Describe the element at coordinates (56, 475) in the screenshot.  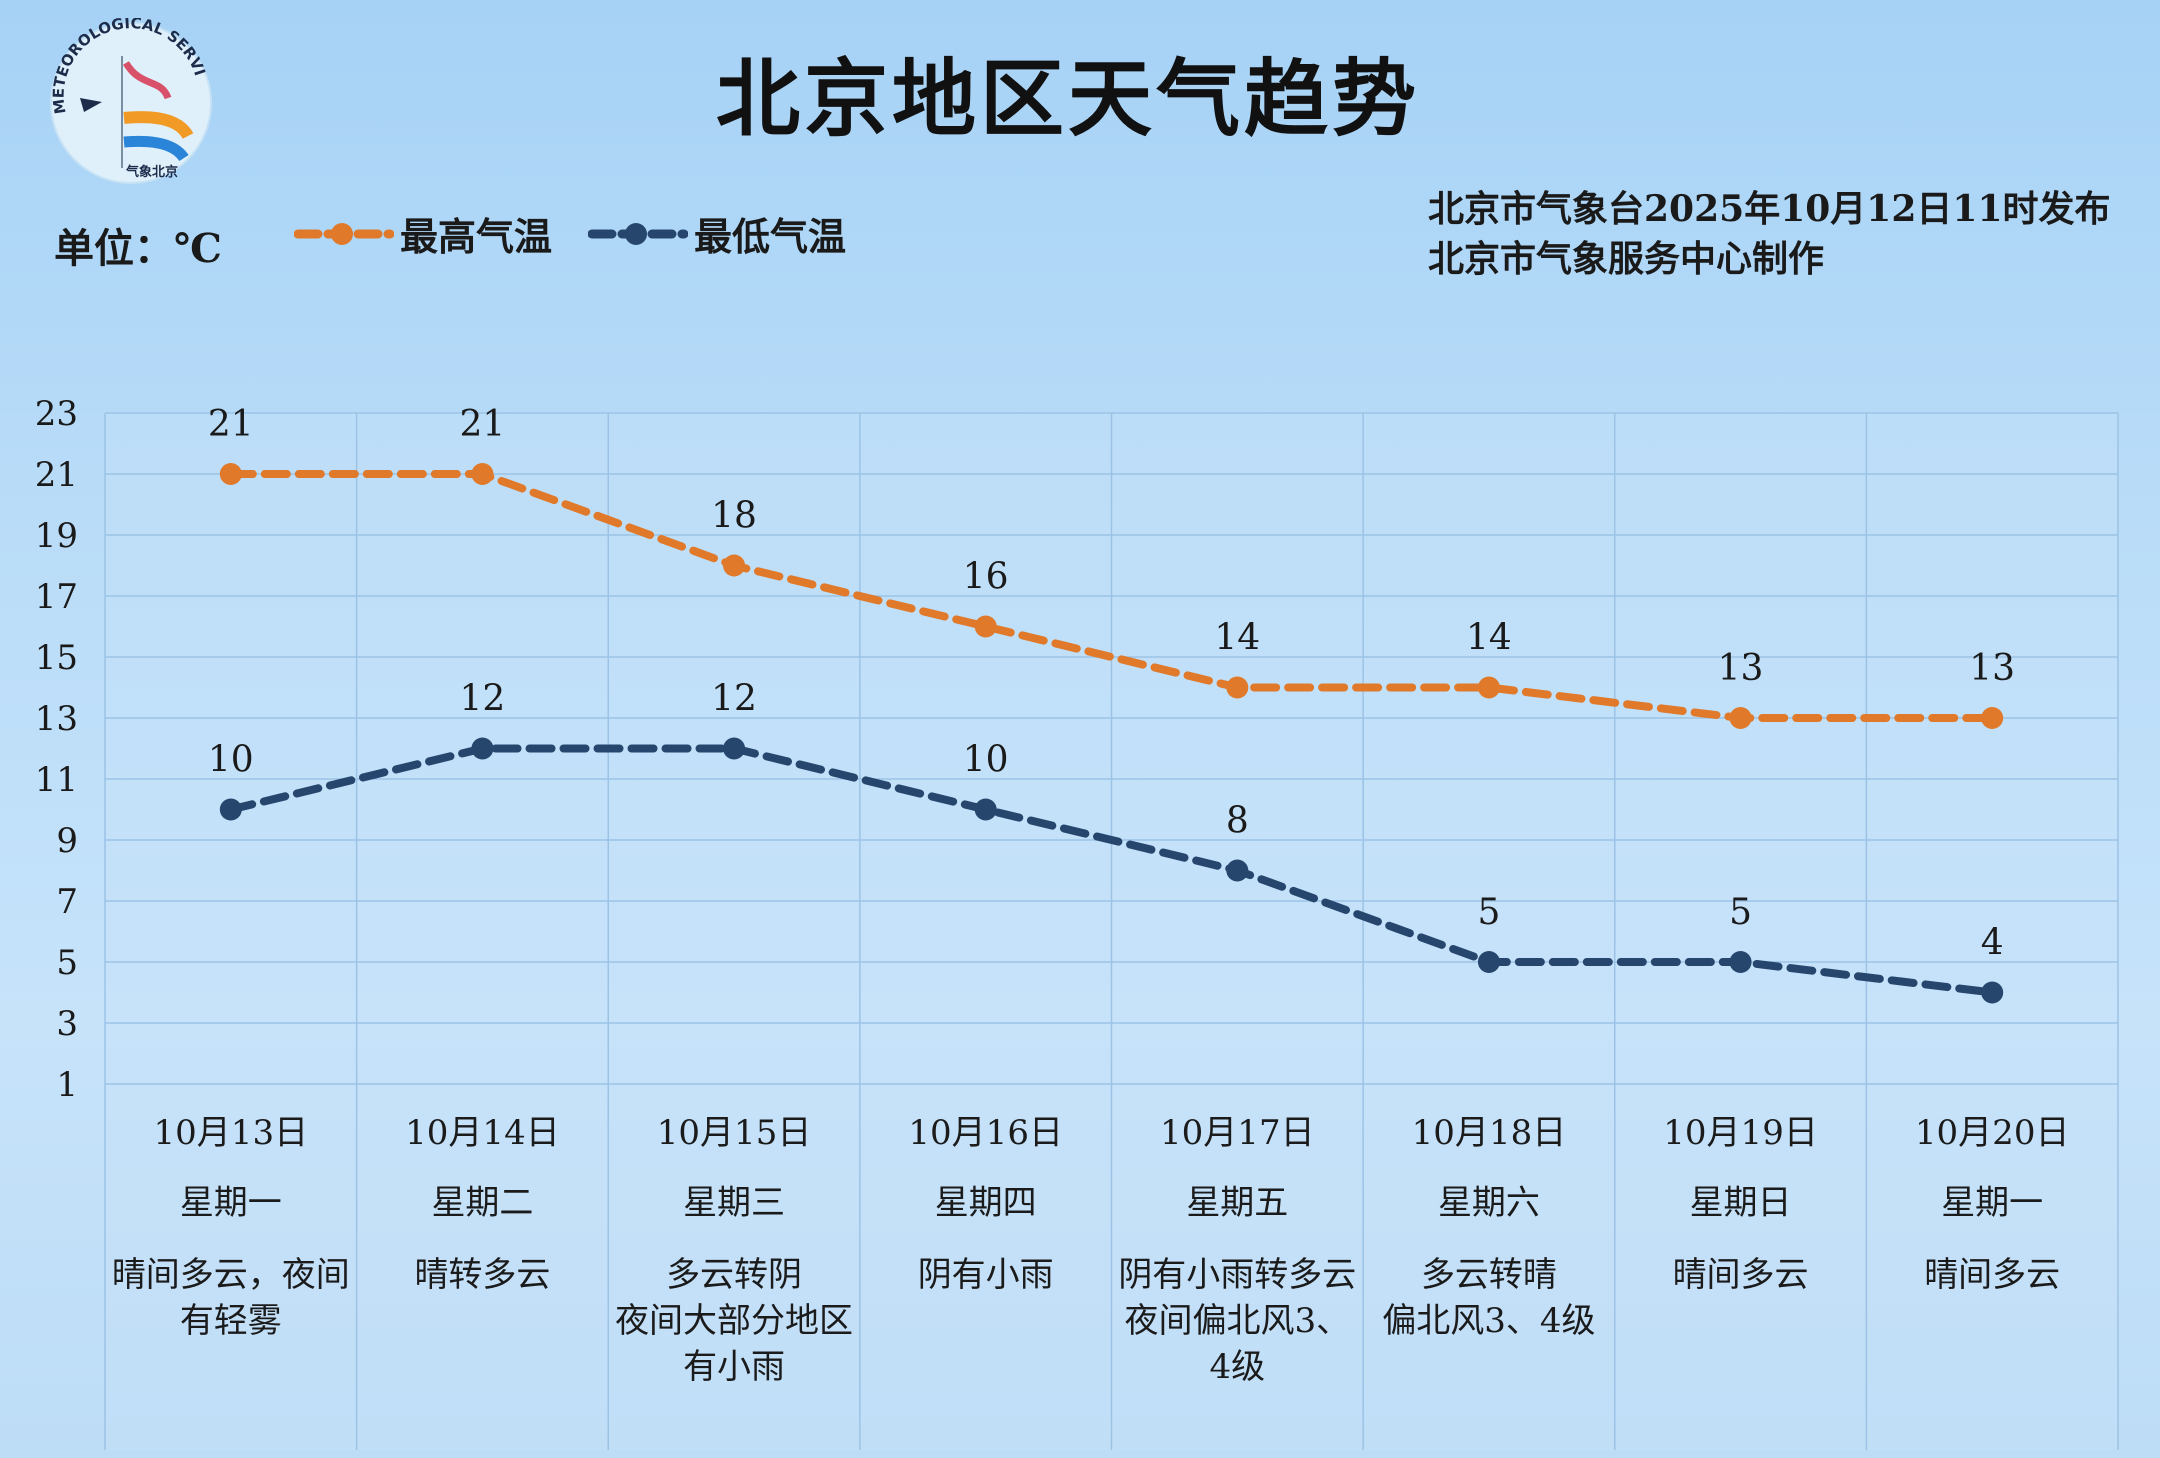
I see `y-tick-label: 21` at that location.